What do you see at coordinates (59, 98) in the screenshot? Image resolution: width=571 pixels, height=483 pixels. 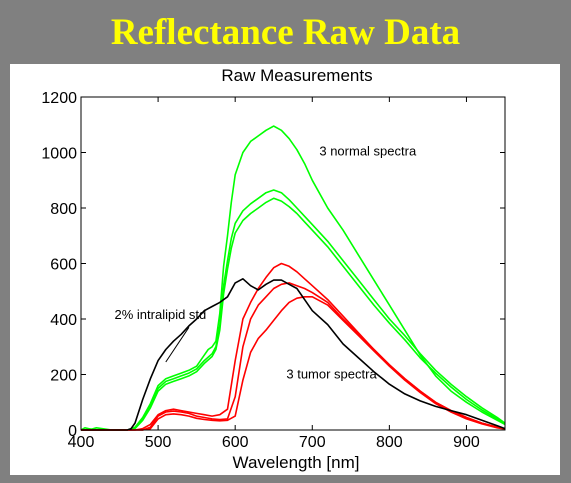 I see `y-tick-label: 1200` at bounding box center [59, 98].